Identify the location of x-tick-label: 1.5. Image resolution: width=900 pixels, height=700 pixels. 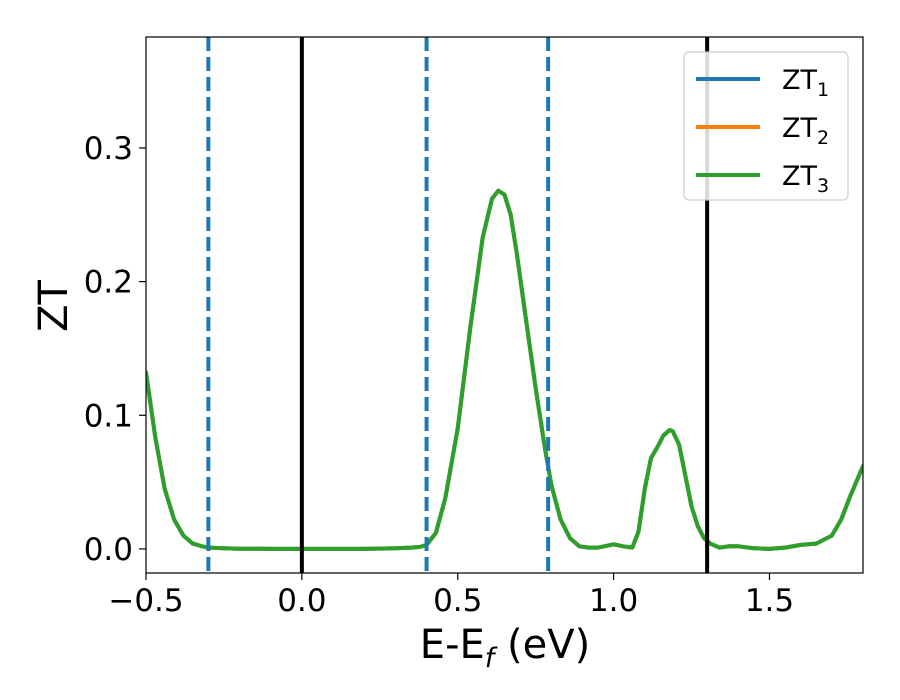
(769, 601).